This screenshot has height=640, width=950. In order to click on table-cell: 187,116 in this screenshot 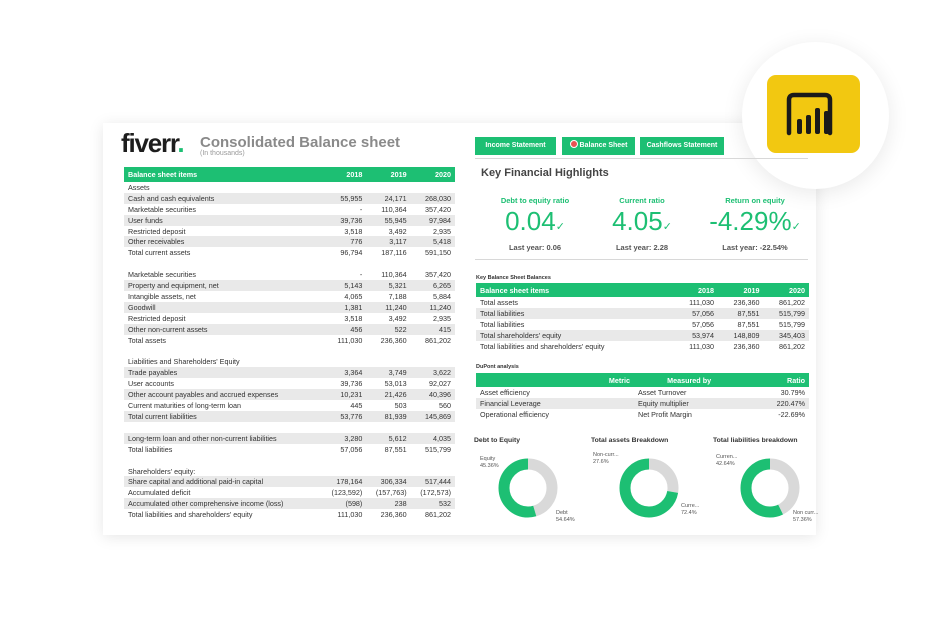, I will do `click(394, 253)`.